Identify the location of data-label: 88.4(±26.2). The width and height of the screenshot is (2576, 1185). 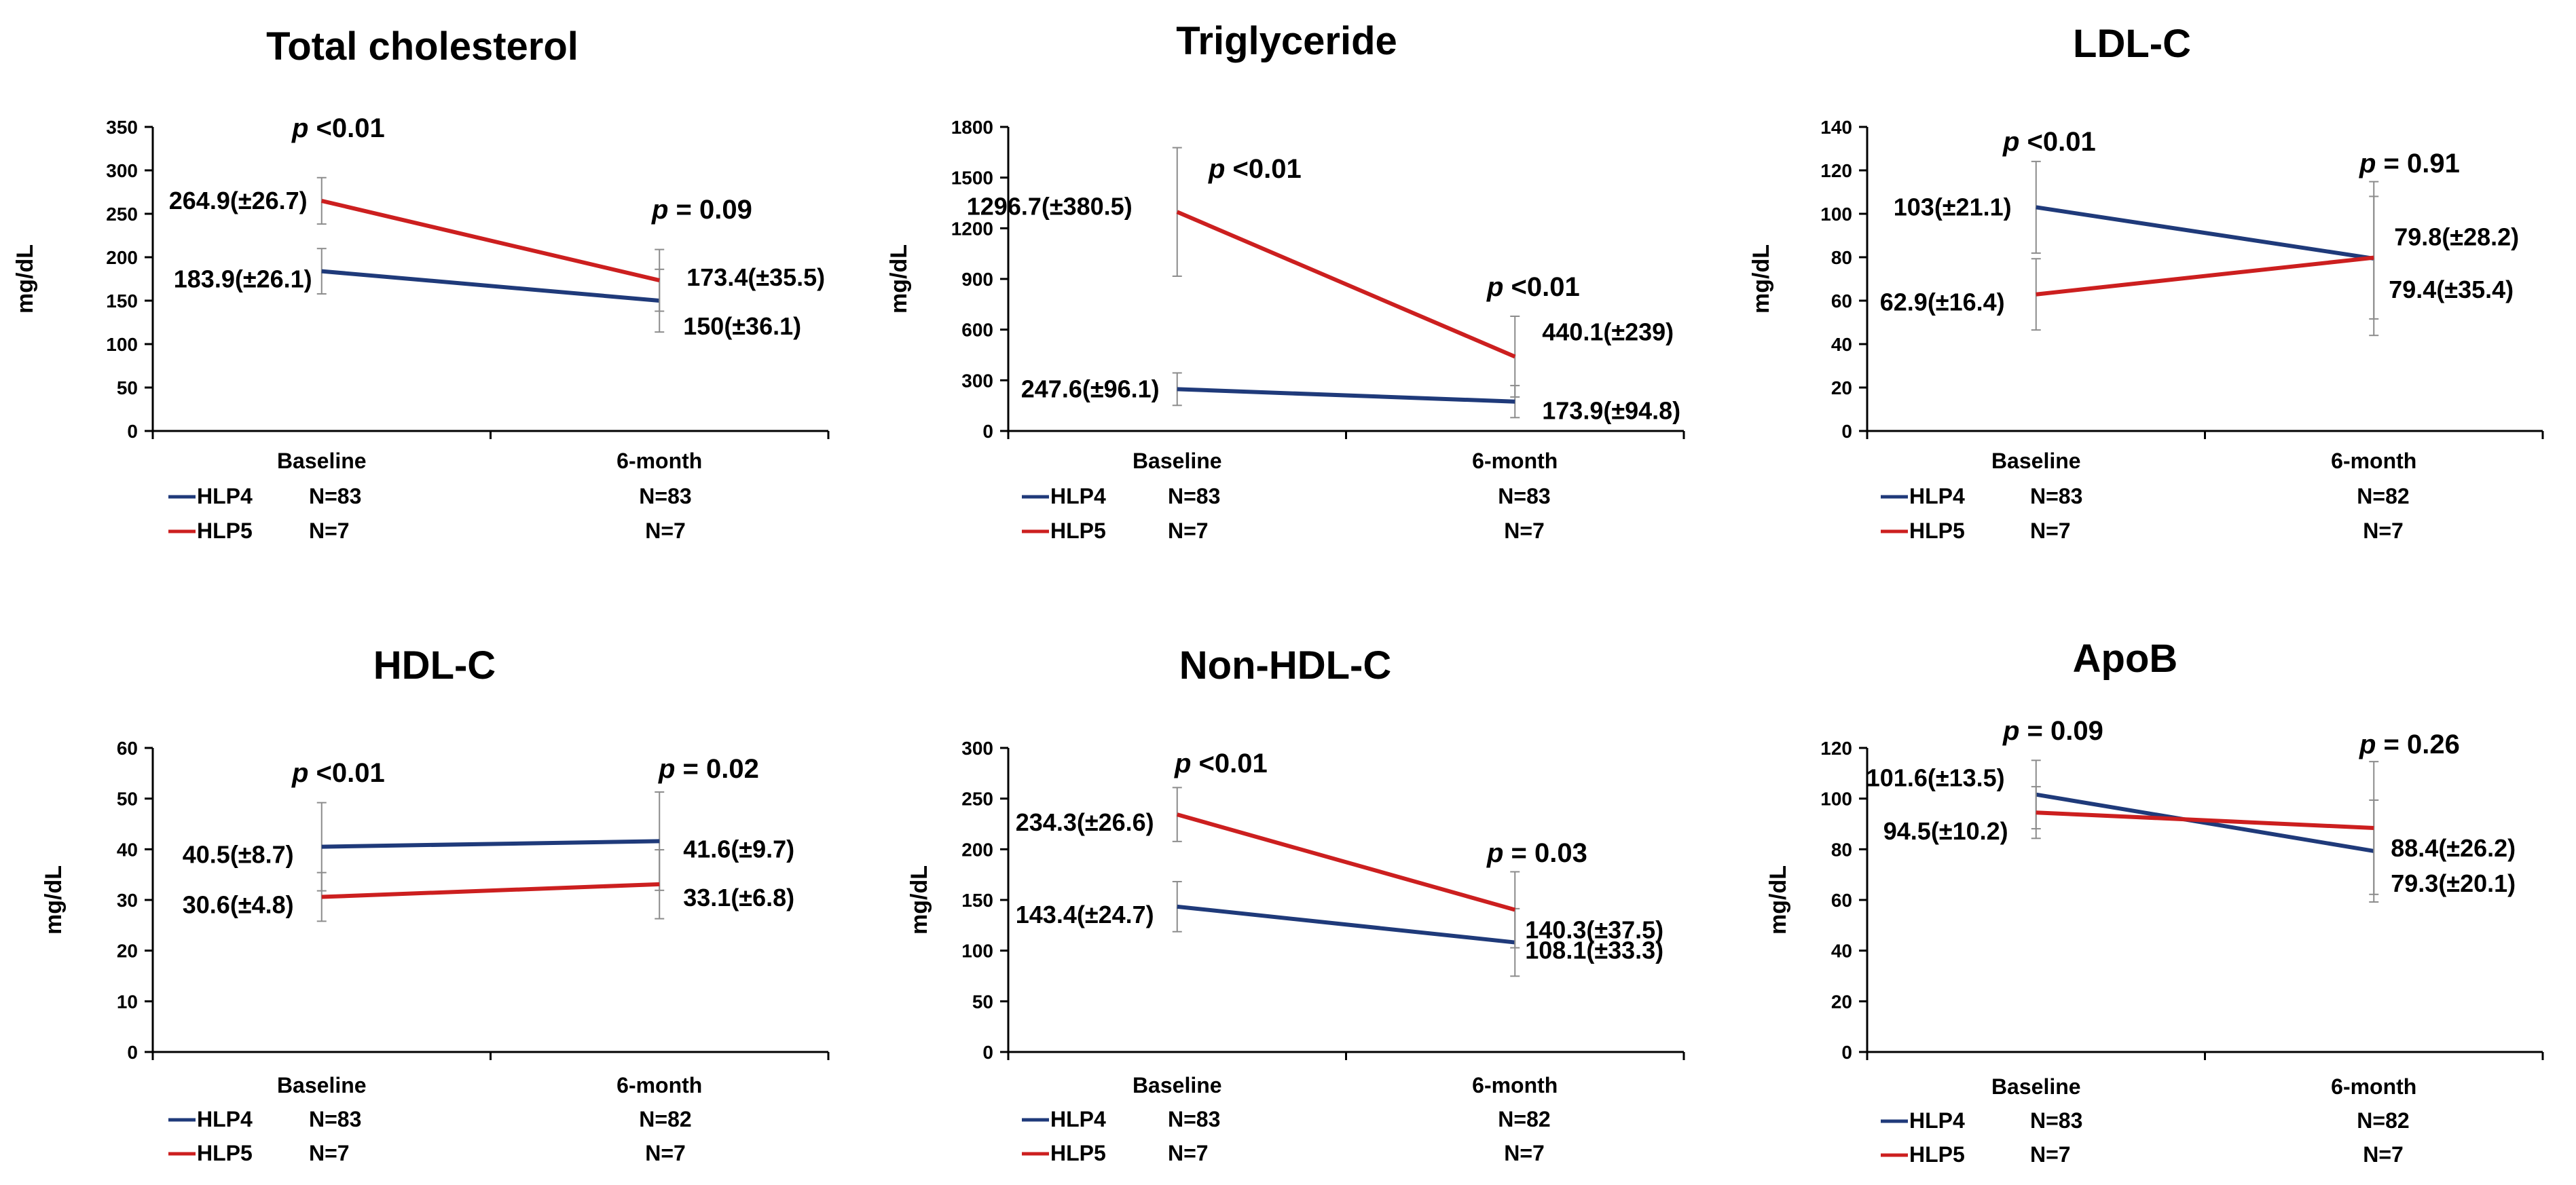
(2453, 848).